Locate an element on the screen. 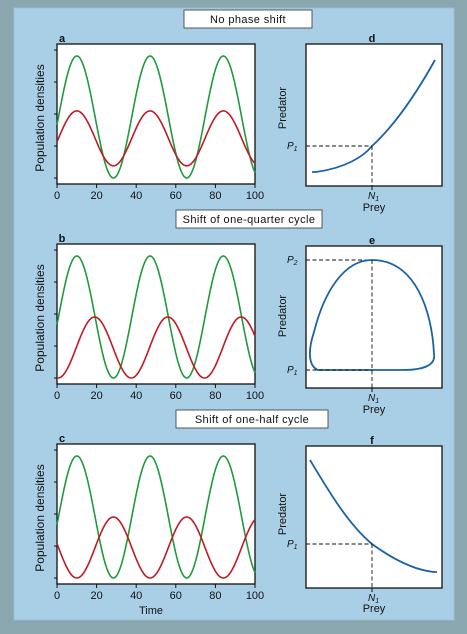 The height and width of the screenshot is (634, 467). x-tick-label-c-40: 40 is located at coordinates (136, 596).